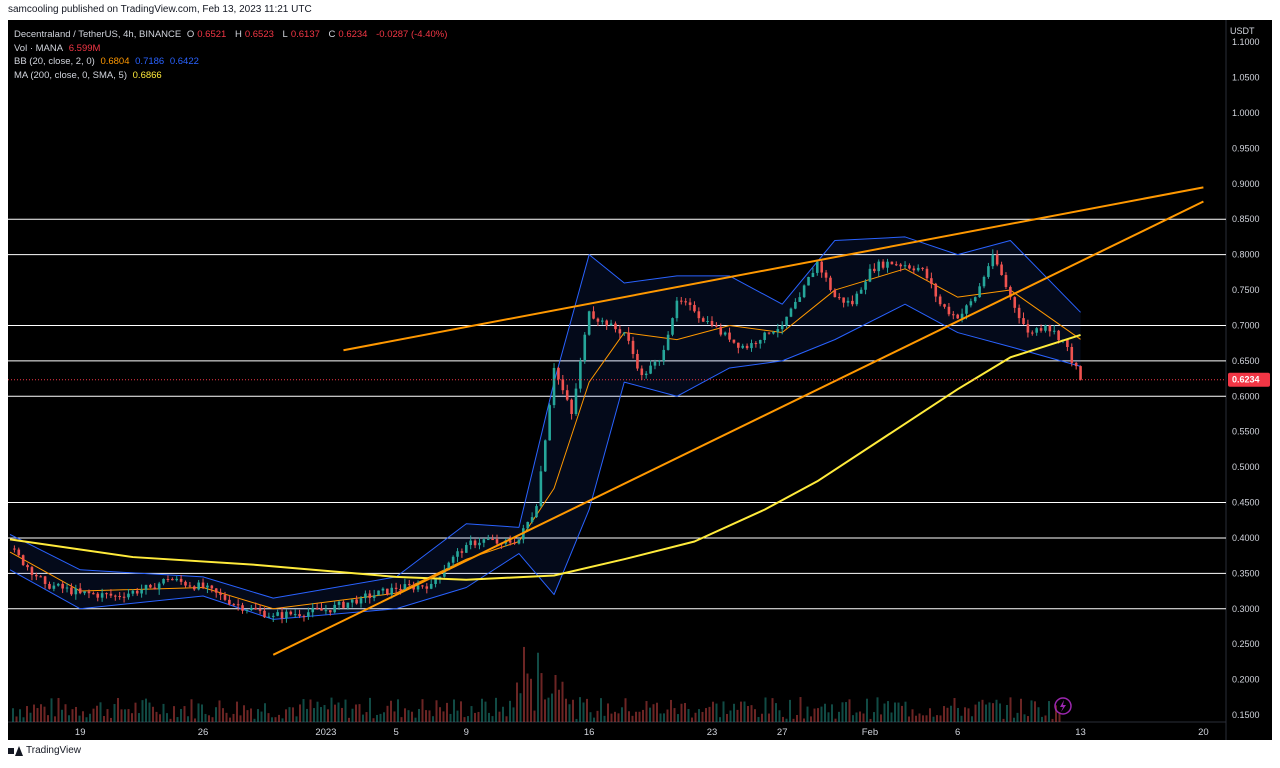  I want to click on y-tick-label: 0.4000, so click(1246, 538).